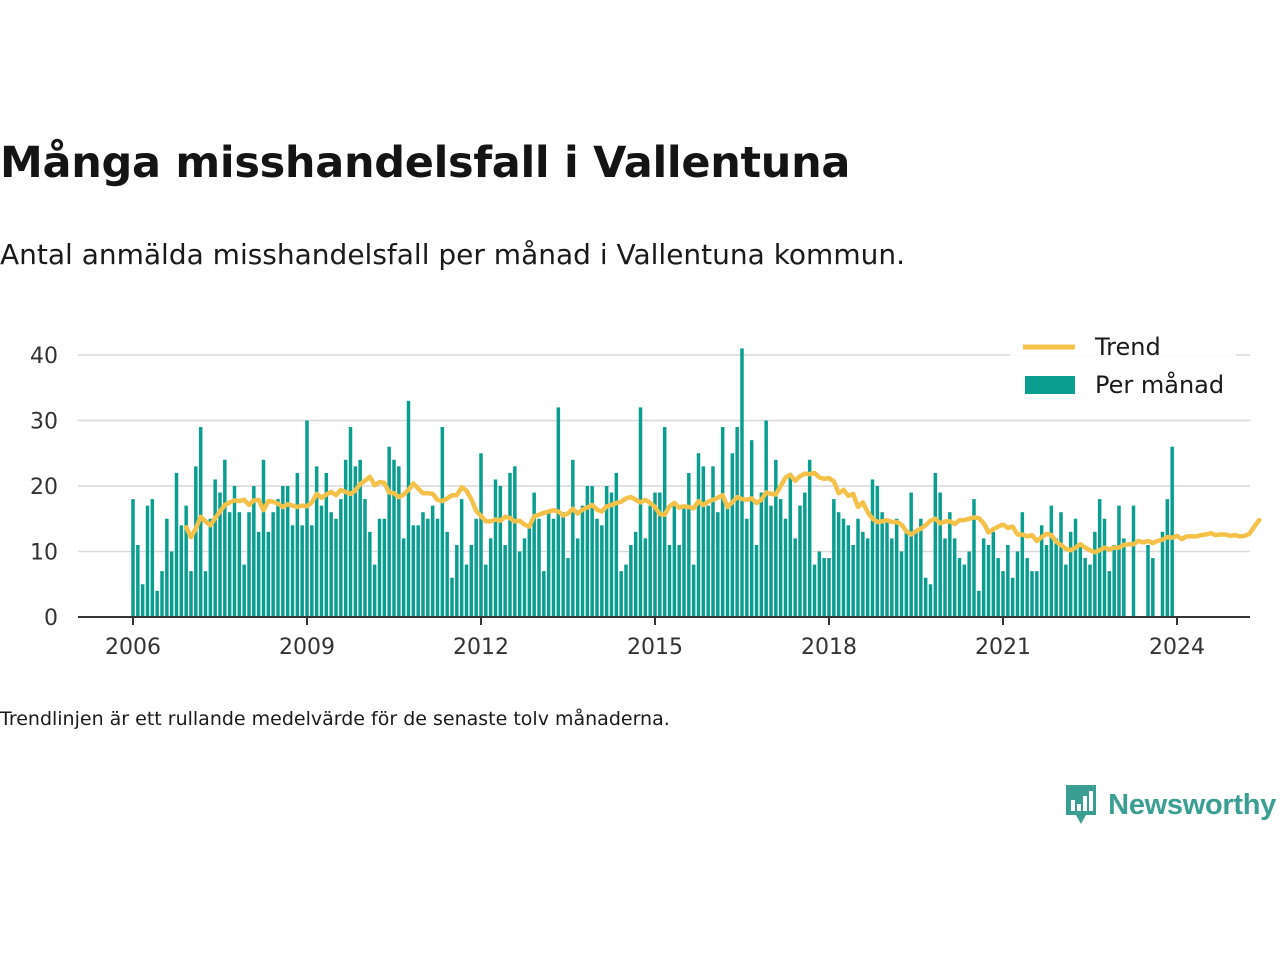 This screenshot has width=1280, height=960. I want to click on y-tick-label: 40, so click(44, 356).